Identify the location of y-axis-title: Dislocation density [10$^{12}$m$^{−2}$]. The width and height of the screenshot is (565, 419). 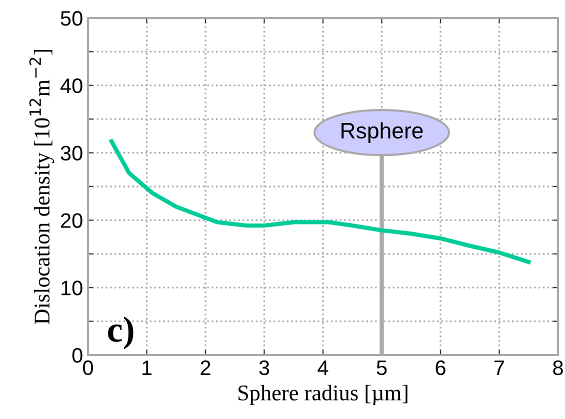
(41, 187).